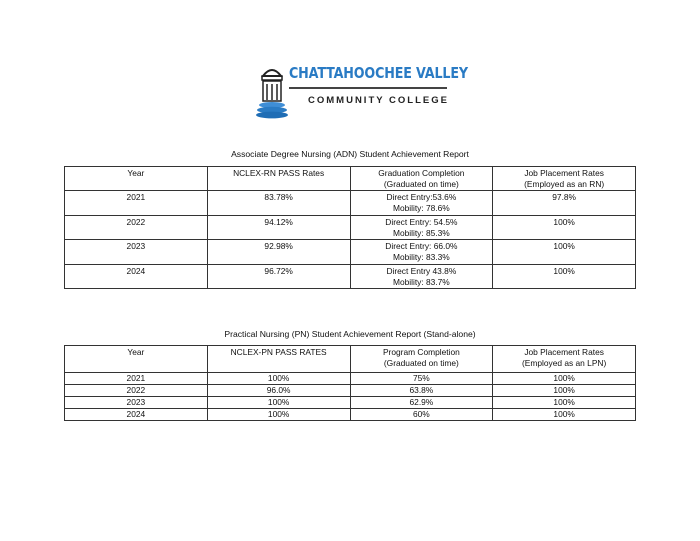 The width and height of the screenshot is (700, 541). I want to click on header-subtext: (Employed as an RN), so click(564, 184).